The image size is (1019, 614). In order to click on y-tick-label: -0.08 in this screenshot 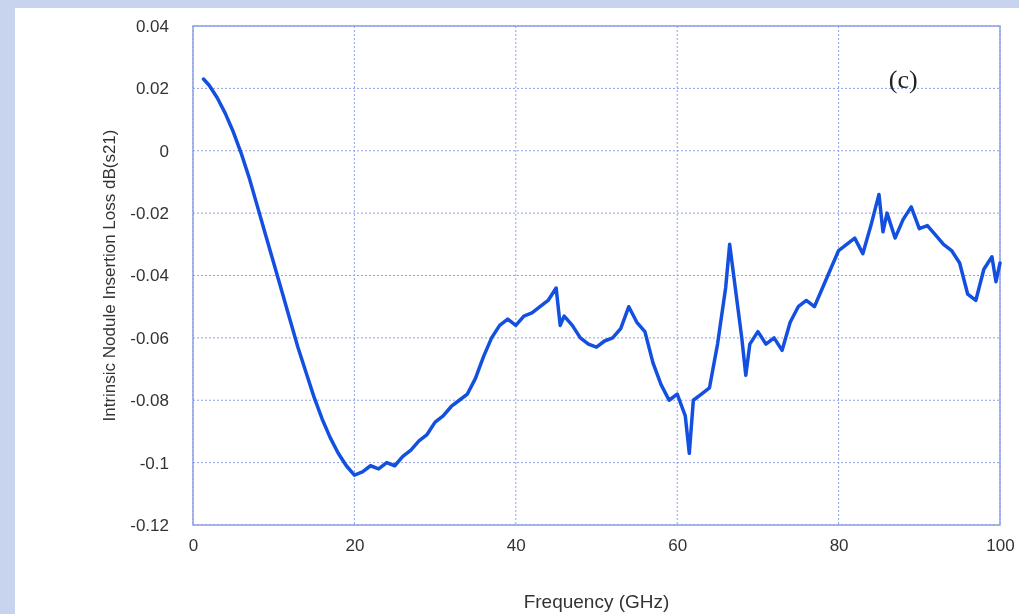, I will do `click(149, 401)`.